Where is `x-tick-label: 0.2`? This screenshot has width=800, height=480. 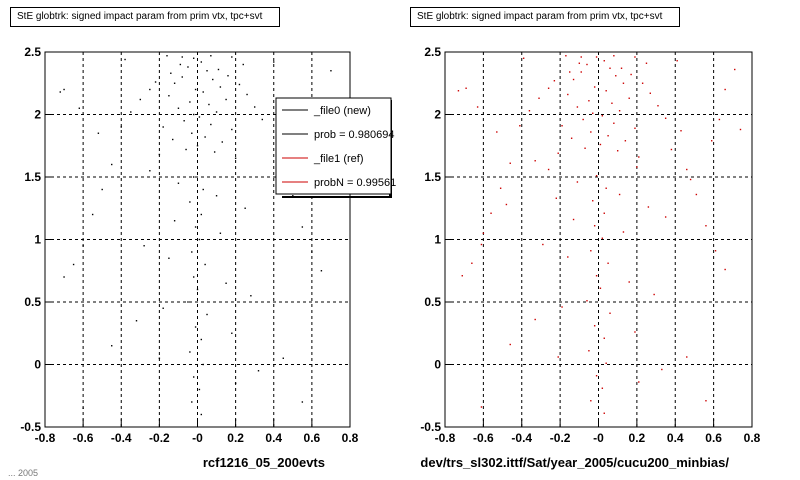
x-tick-label: 0.2 is located at coordinates (637, 438).